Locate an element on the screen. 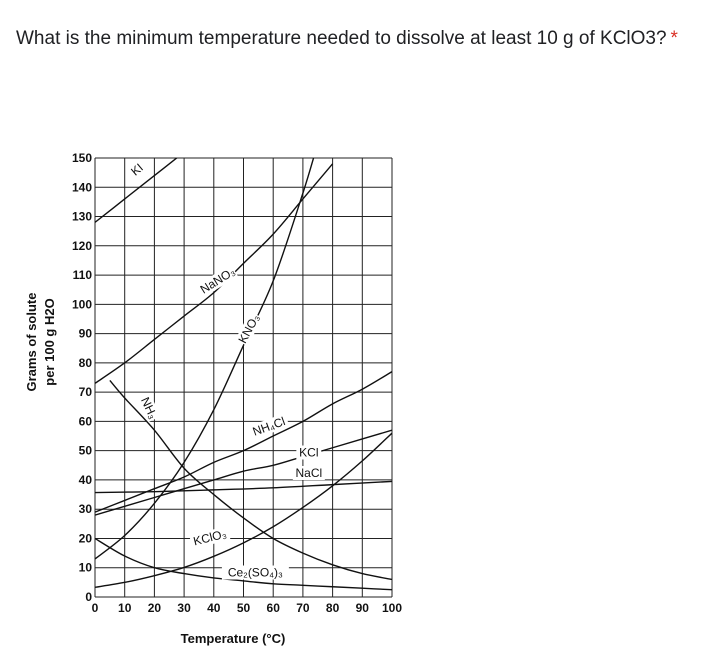 This screenshot has height=657, width=720. curve-label-text: NH₄Cl is located at coordinates (269, 426).